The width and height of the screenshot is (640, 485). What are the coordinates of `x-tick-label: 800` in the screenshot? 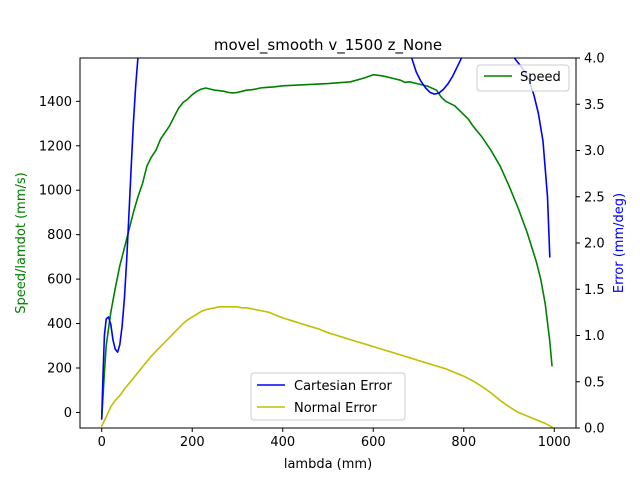 It's located at (463, 442).